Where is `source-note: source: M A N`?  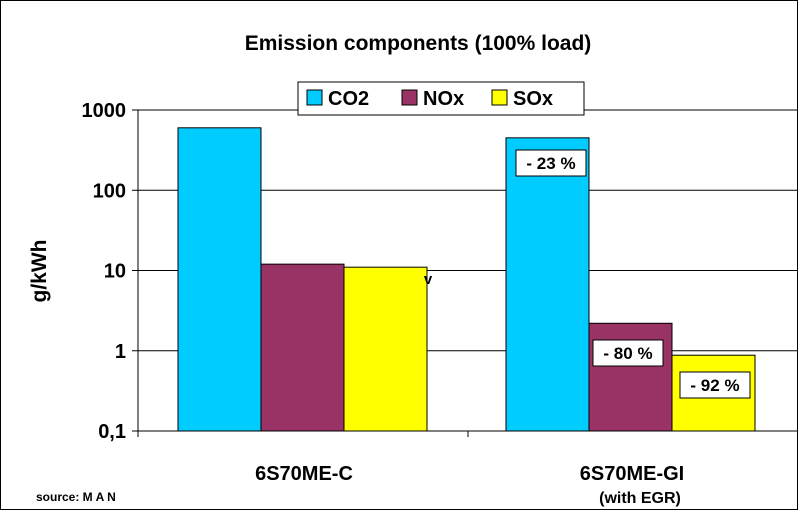 source-note: source: M A N is located at coordinates (76, 497).